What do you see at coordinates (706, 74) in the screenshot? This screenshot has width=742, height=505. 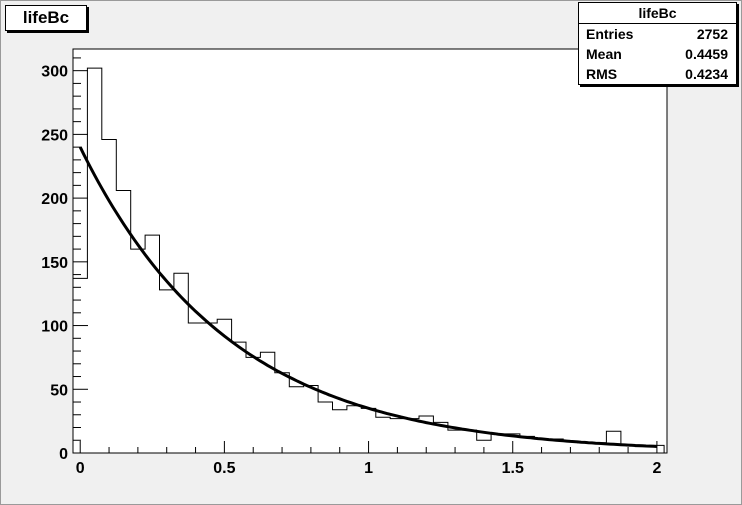 I see `stats-value: 0.4234` at bounding box center [706, 74].